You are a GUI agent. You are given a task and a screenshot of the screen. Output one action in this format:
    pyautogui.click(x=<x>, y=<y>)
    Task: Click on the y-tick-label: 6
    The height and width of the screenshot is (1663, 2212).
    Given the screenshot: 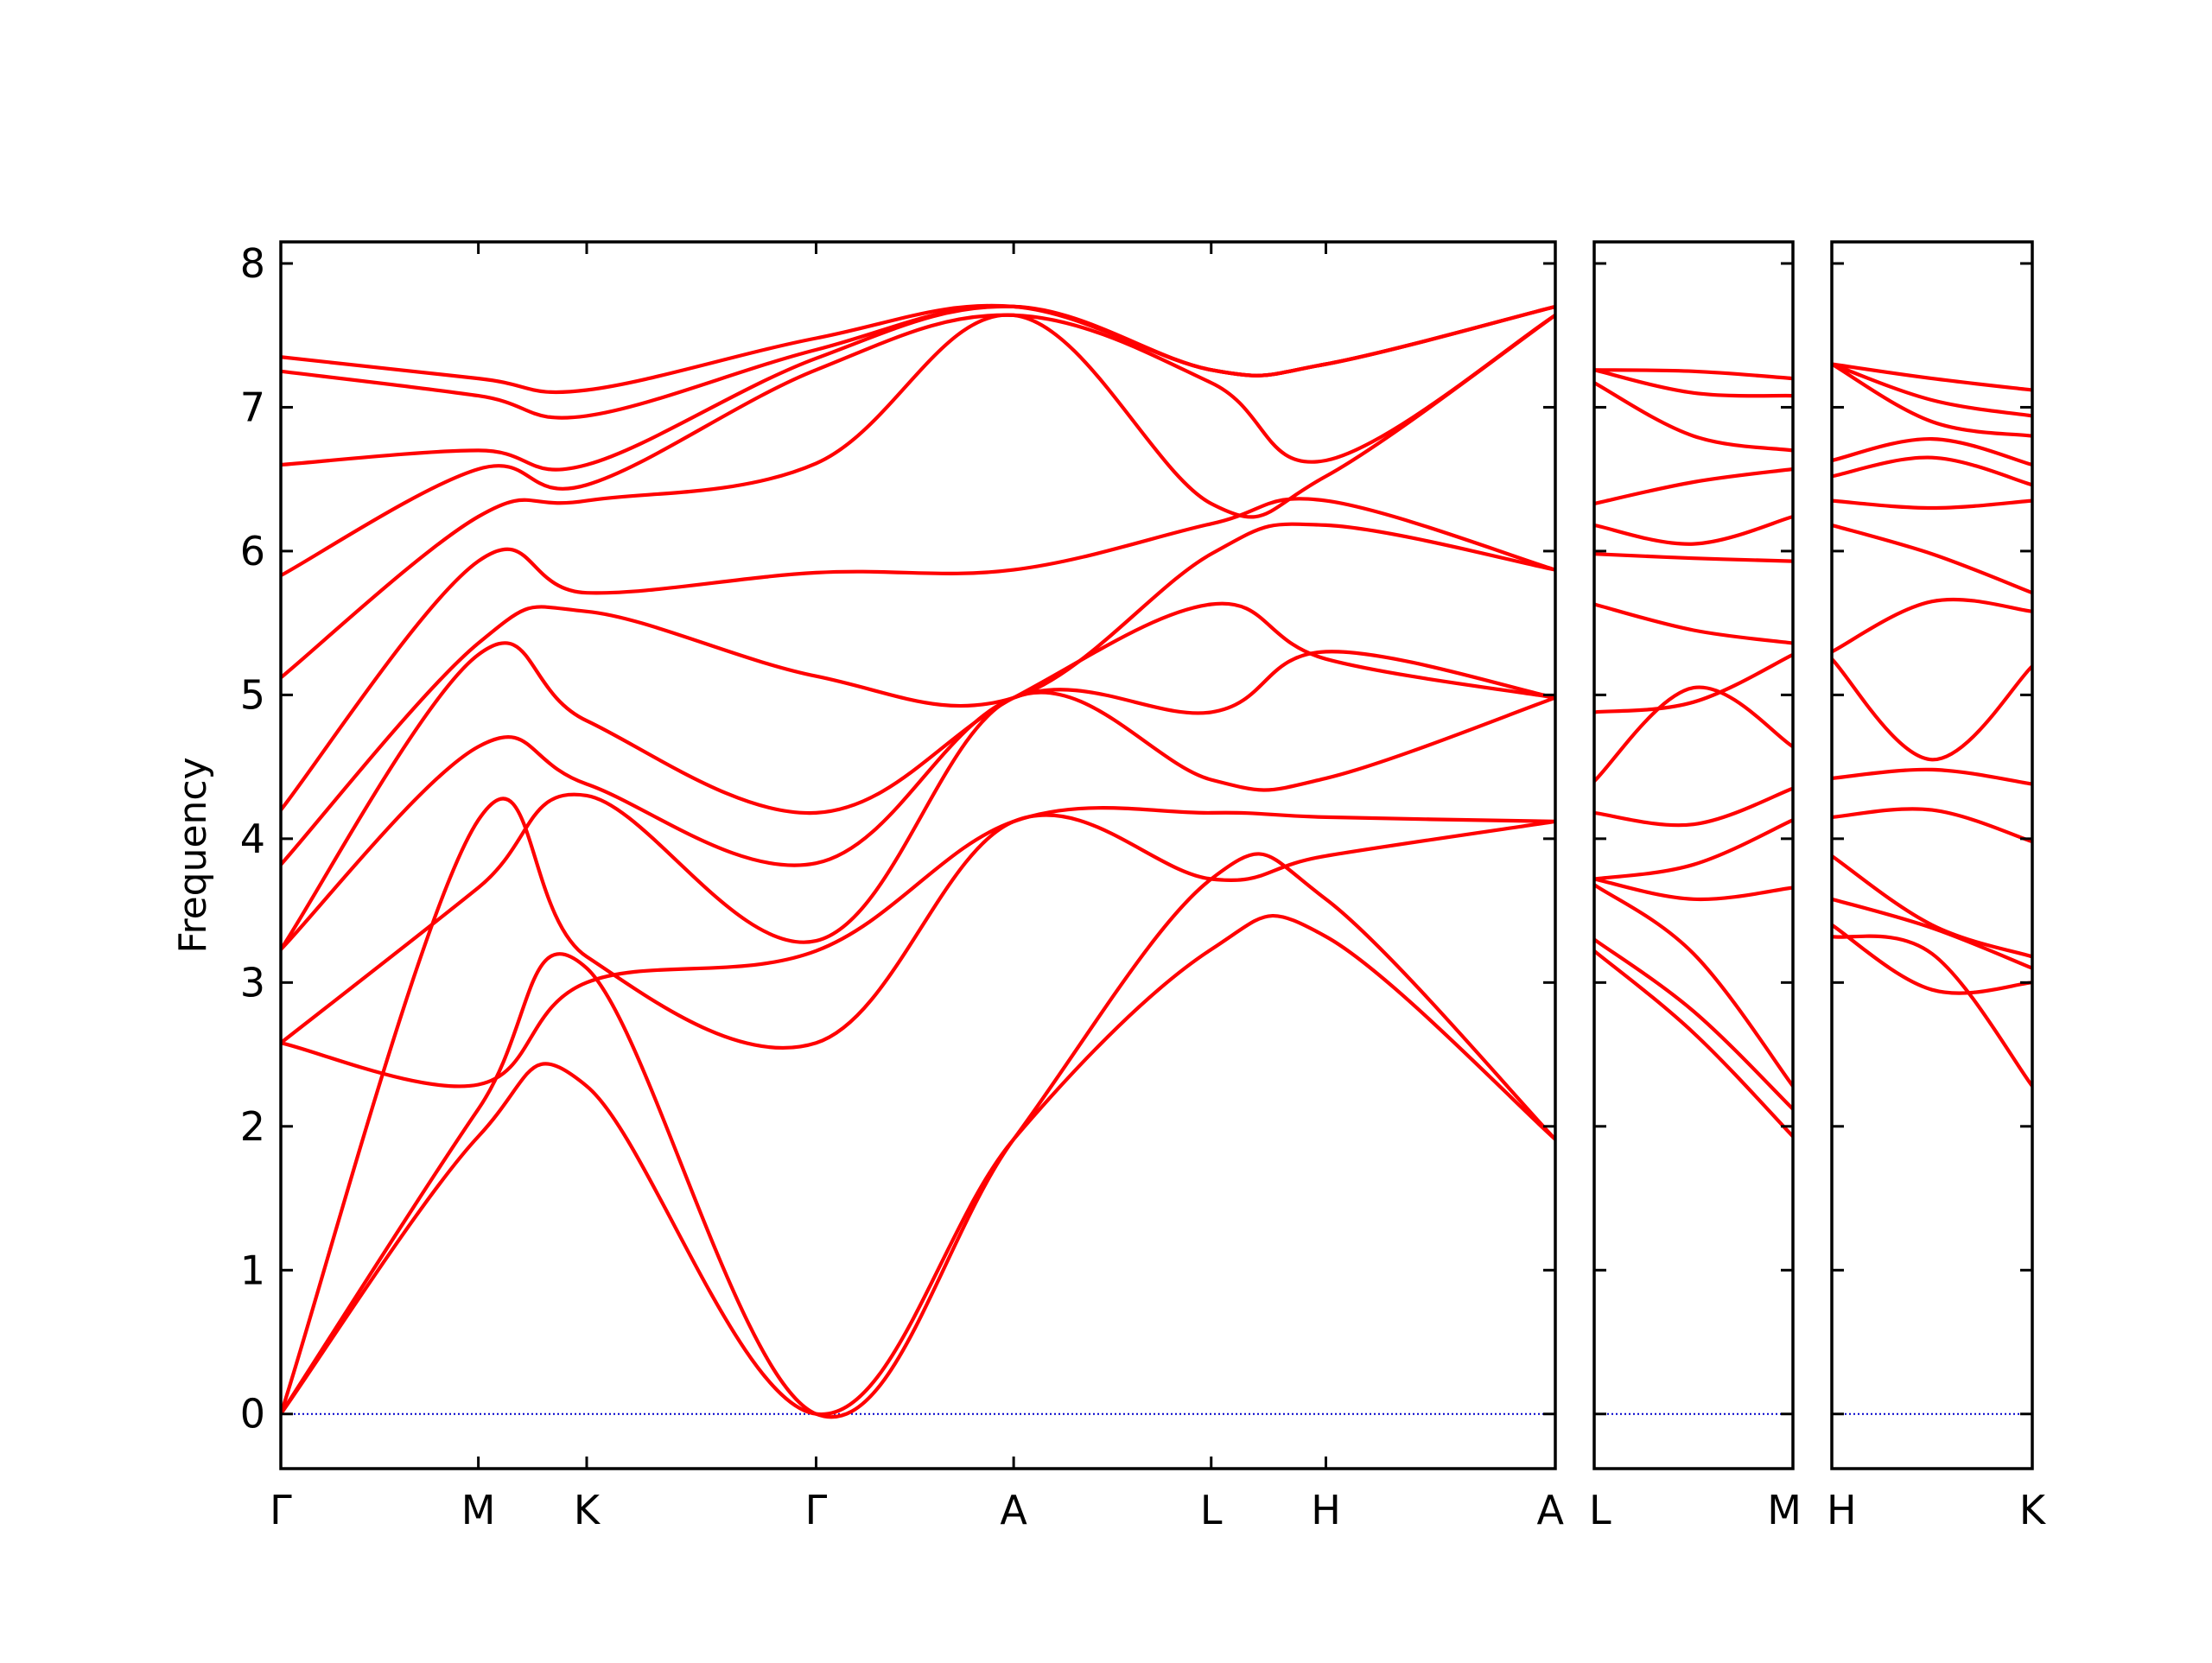 What is the action you would take?
    pyautogui.click(x=252, y=551)
    